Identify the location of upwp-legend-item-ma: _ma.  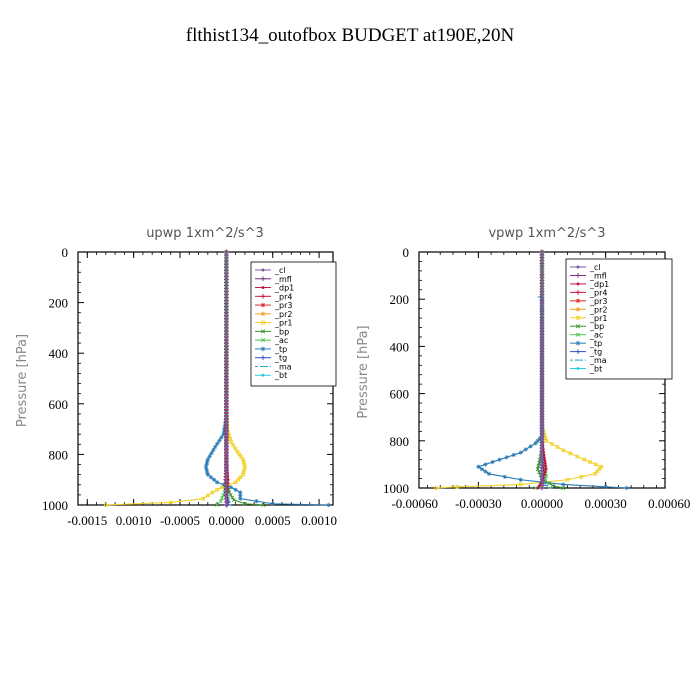
(273, 366).